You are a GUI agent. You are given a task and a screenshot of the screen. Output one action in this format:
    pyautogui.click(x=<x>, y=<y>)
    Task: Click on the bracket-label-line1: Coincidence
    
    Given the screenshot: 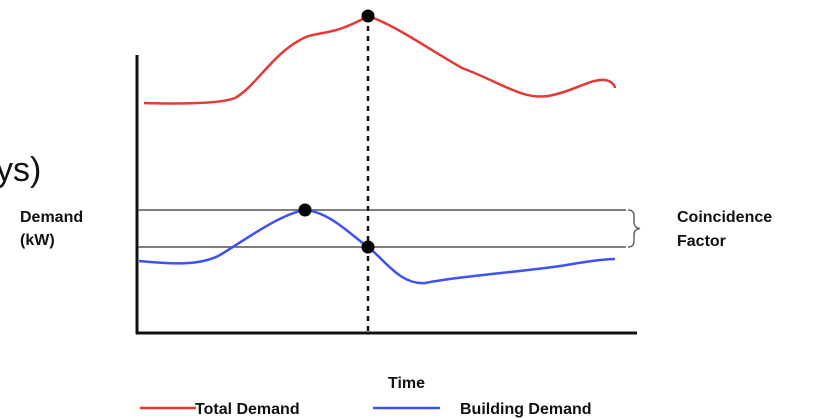 What is the action you would take?
    pyautogui.click(x=724, y=217)
    